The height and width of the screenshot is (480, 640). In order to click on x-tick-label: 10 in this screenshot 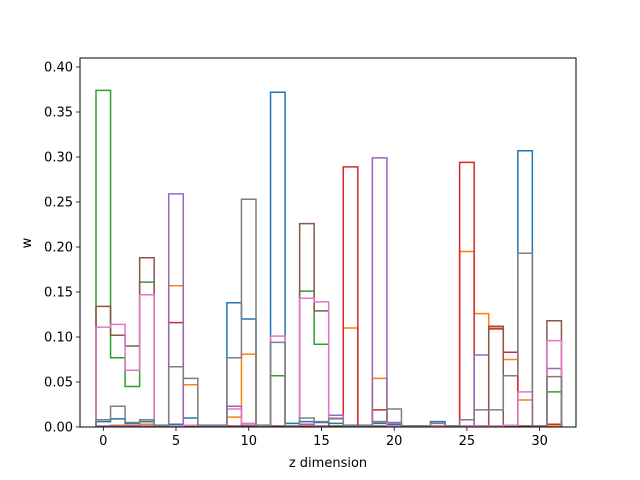, I will do `click(248, 441)`.